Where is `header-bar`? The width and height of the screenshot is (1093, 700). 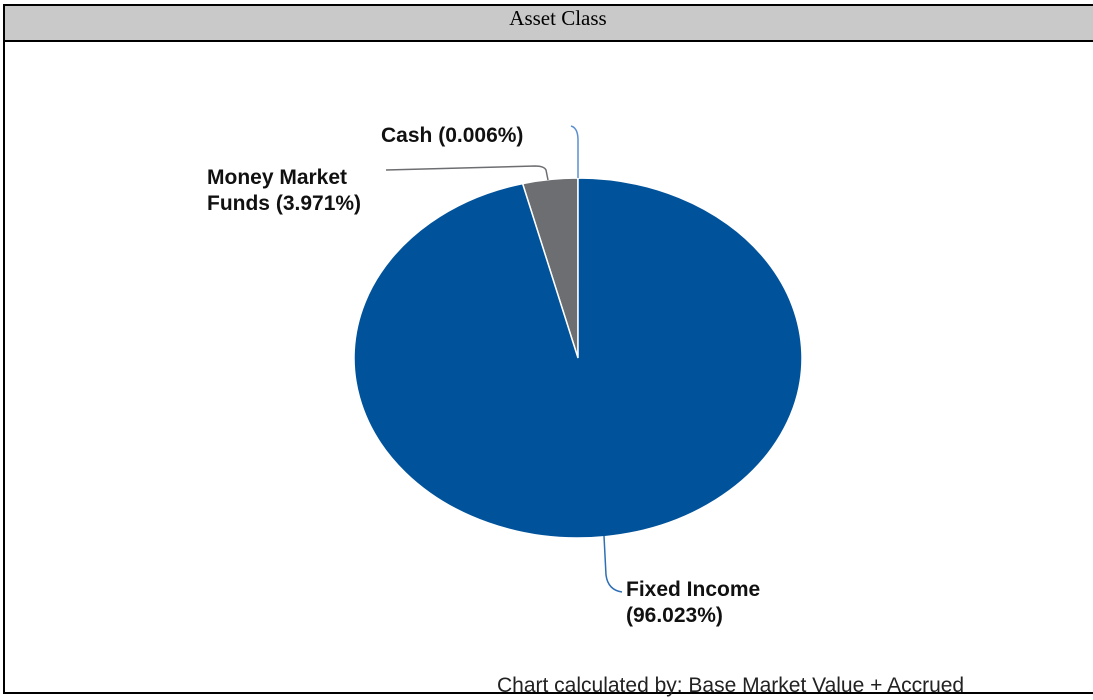
header-bar is located at coordinates (549, 24).